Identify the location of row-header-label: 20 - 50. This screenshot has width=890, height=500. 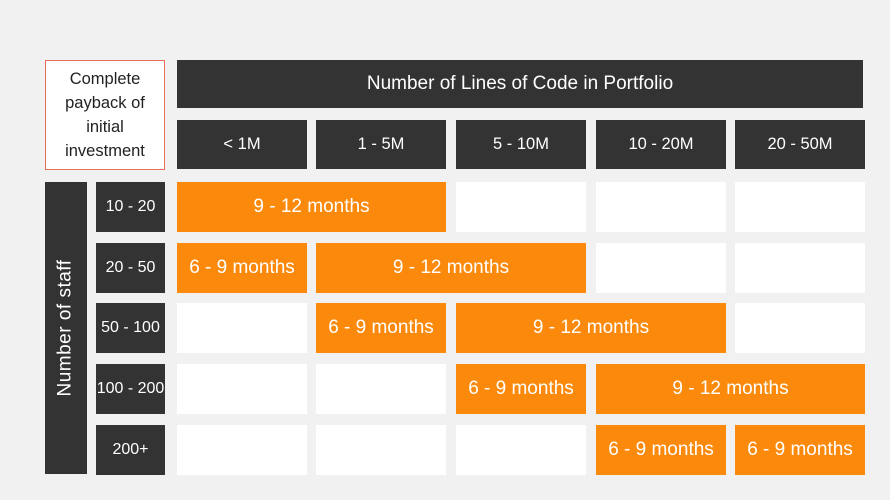
(130, 267).